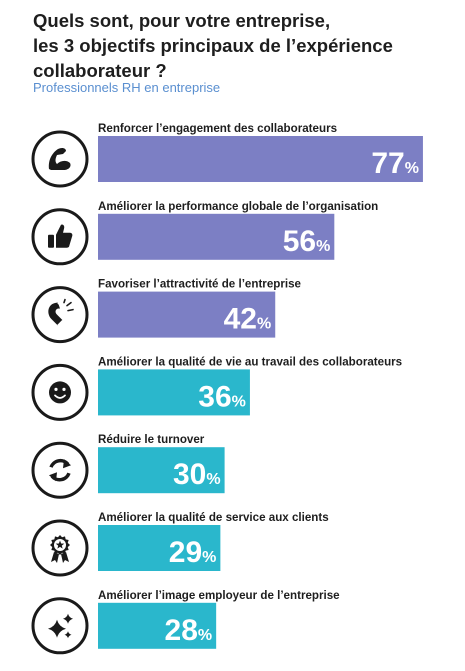  What do you see at coordinates (100, 70) in the screenshot?
I see `title-line-3: collaborateur ?` at bounding box center [100, 70].